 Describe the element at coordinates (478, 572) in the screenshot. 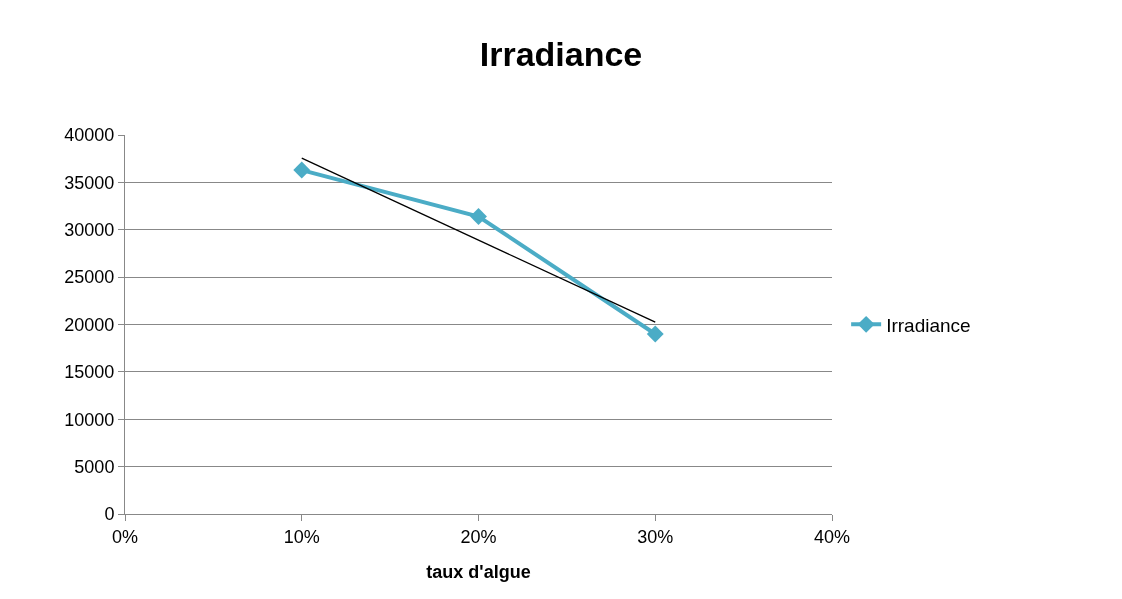

I see `x-axis-title: taux d'algue` at that location.